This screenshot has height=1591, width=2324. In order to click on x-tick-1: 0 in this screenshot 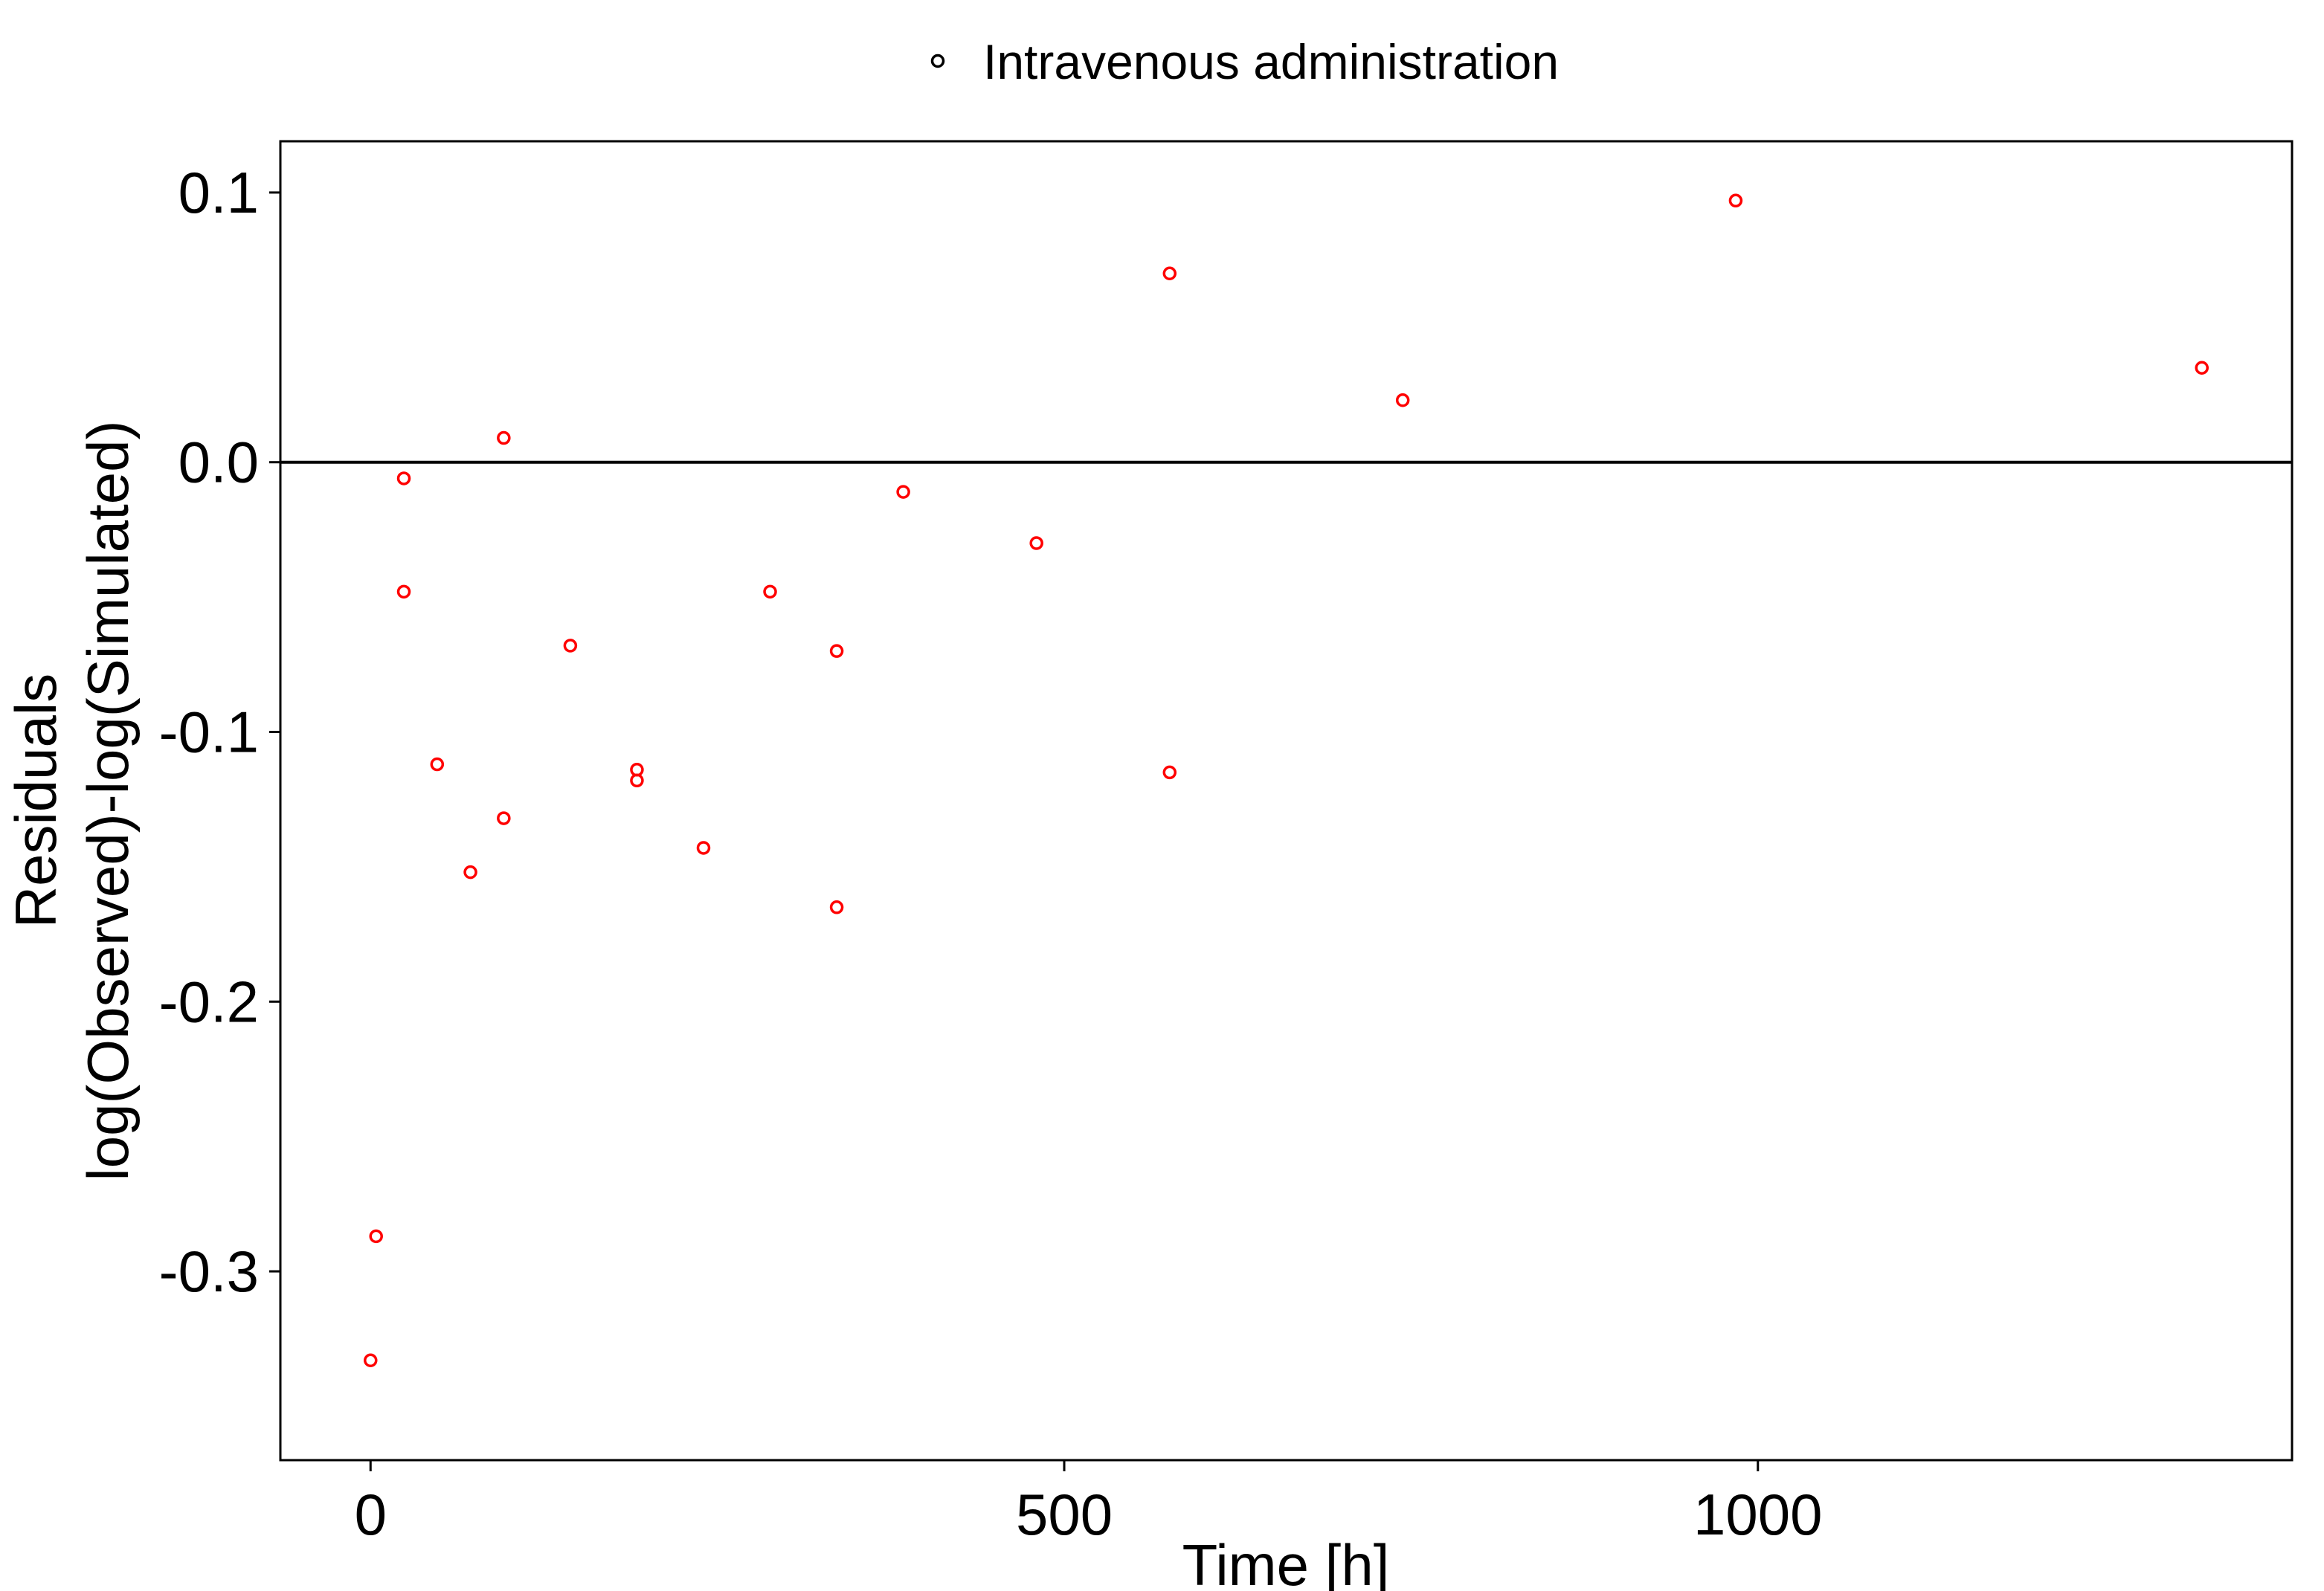, I will do `click(371, 1503)`.